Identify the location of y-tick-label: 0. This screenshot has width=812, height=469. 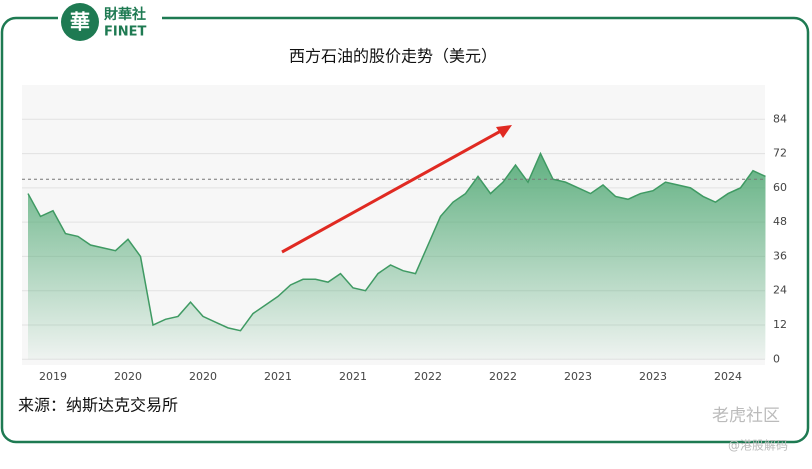
(776, 358).